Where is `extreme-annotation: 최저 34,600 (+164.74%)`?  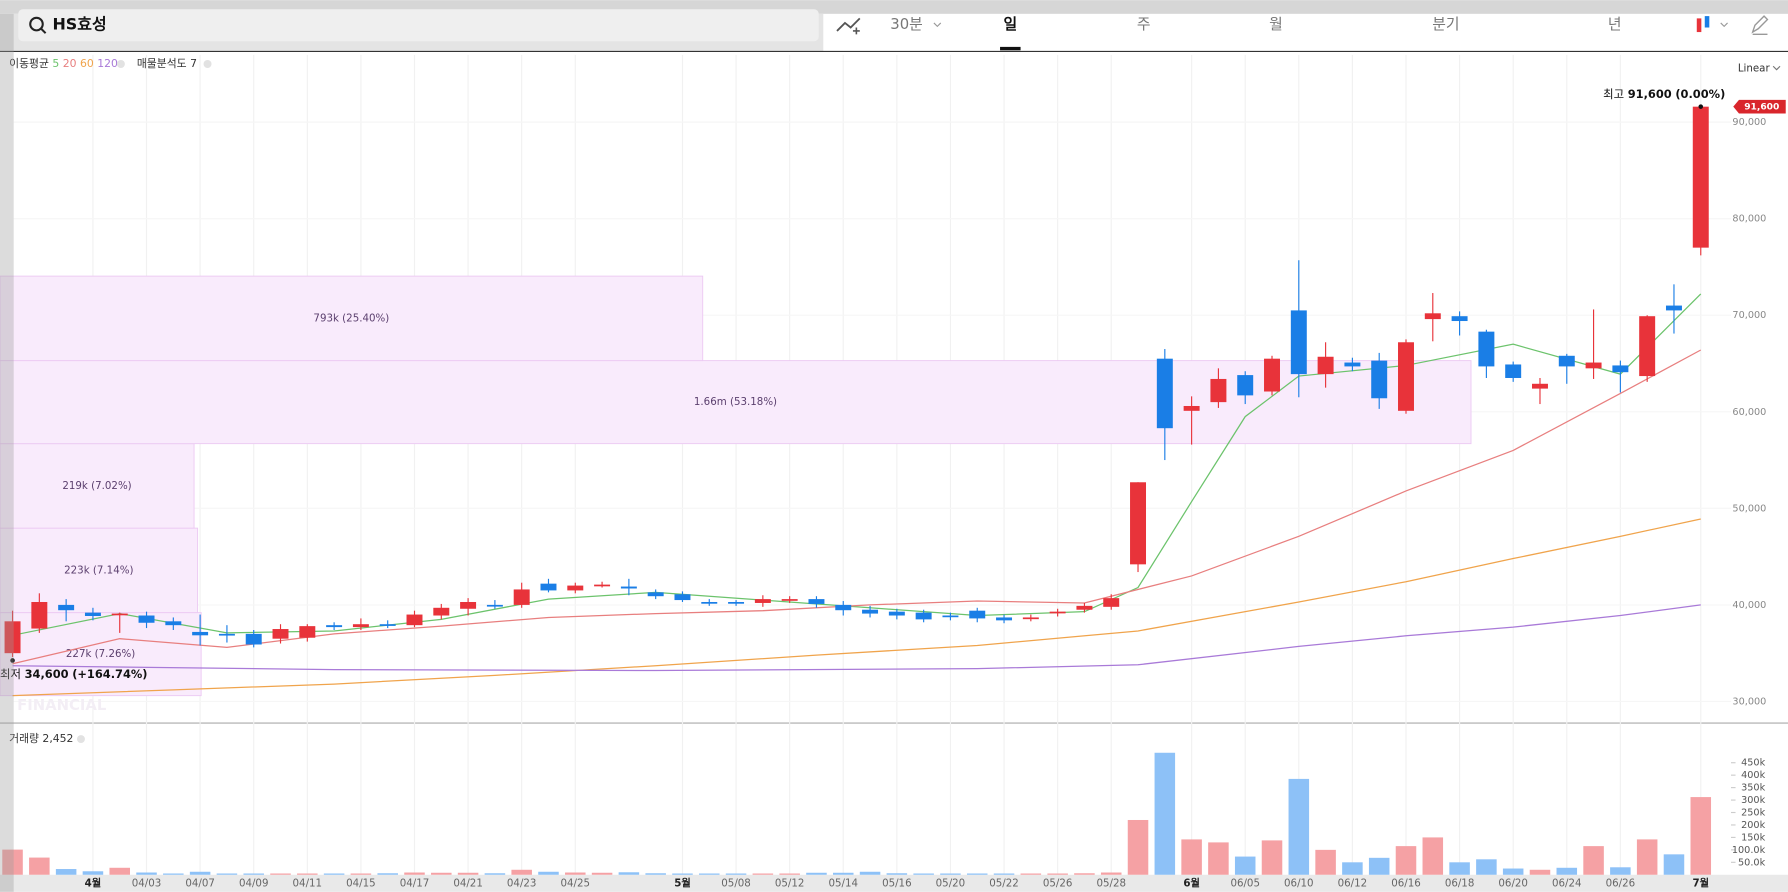
extreme-annotation: 최저 34,600 (+164.74%) is located at coordinates (74, 674).